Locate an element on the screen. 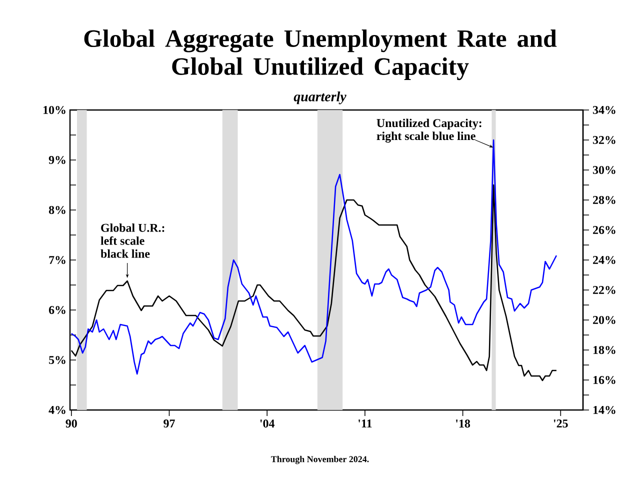  x-tick-label: 90 is located at coordinates (71, 424).